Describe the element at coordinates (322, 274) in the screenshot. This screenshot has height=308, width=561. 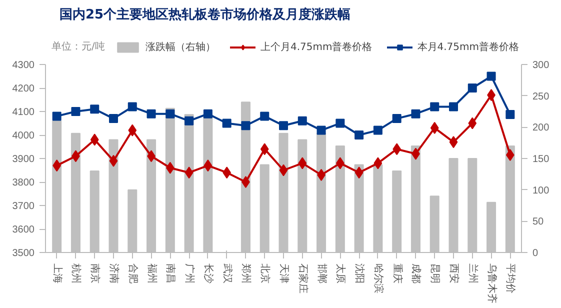
I see `x-tick-label: 邯郸` at that location.